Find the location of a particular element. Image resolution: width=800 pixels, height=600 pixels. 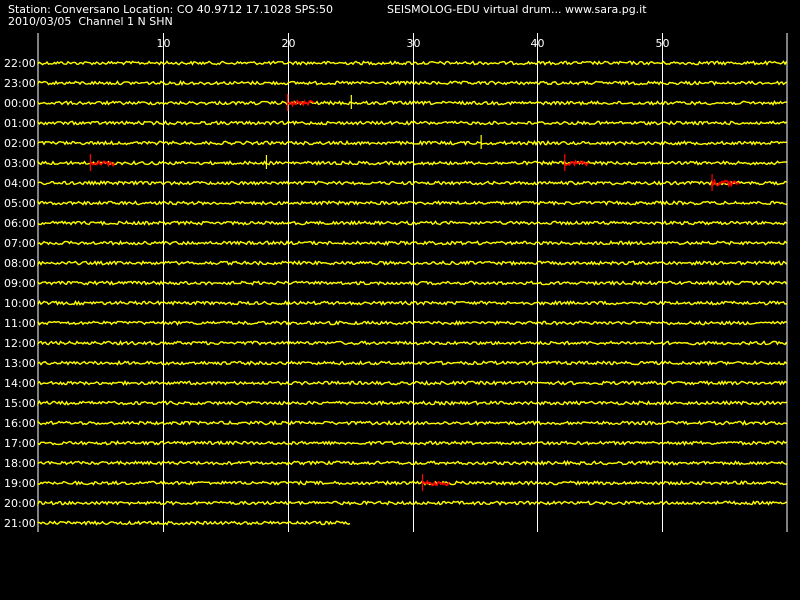

x-tick-labels: 10 20 30 40 50 is located at coordinates (413, 43).